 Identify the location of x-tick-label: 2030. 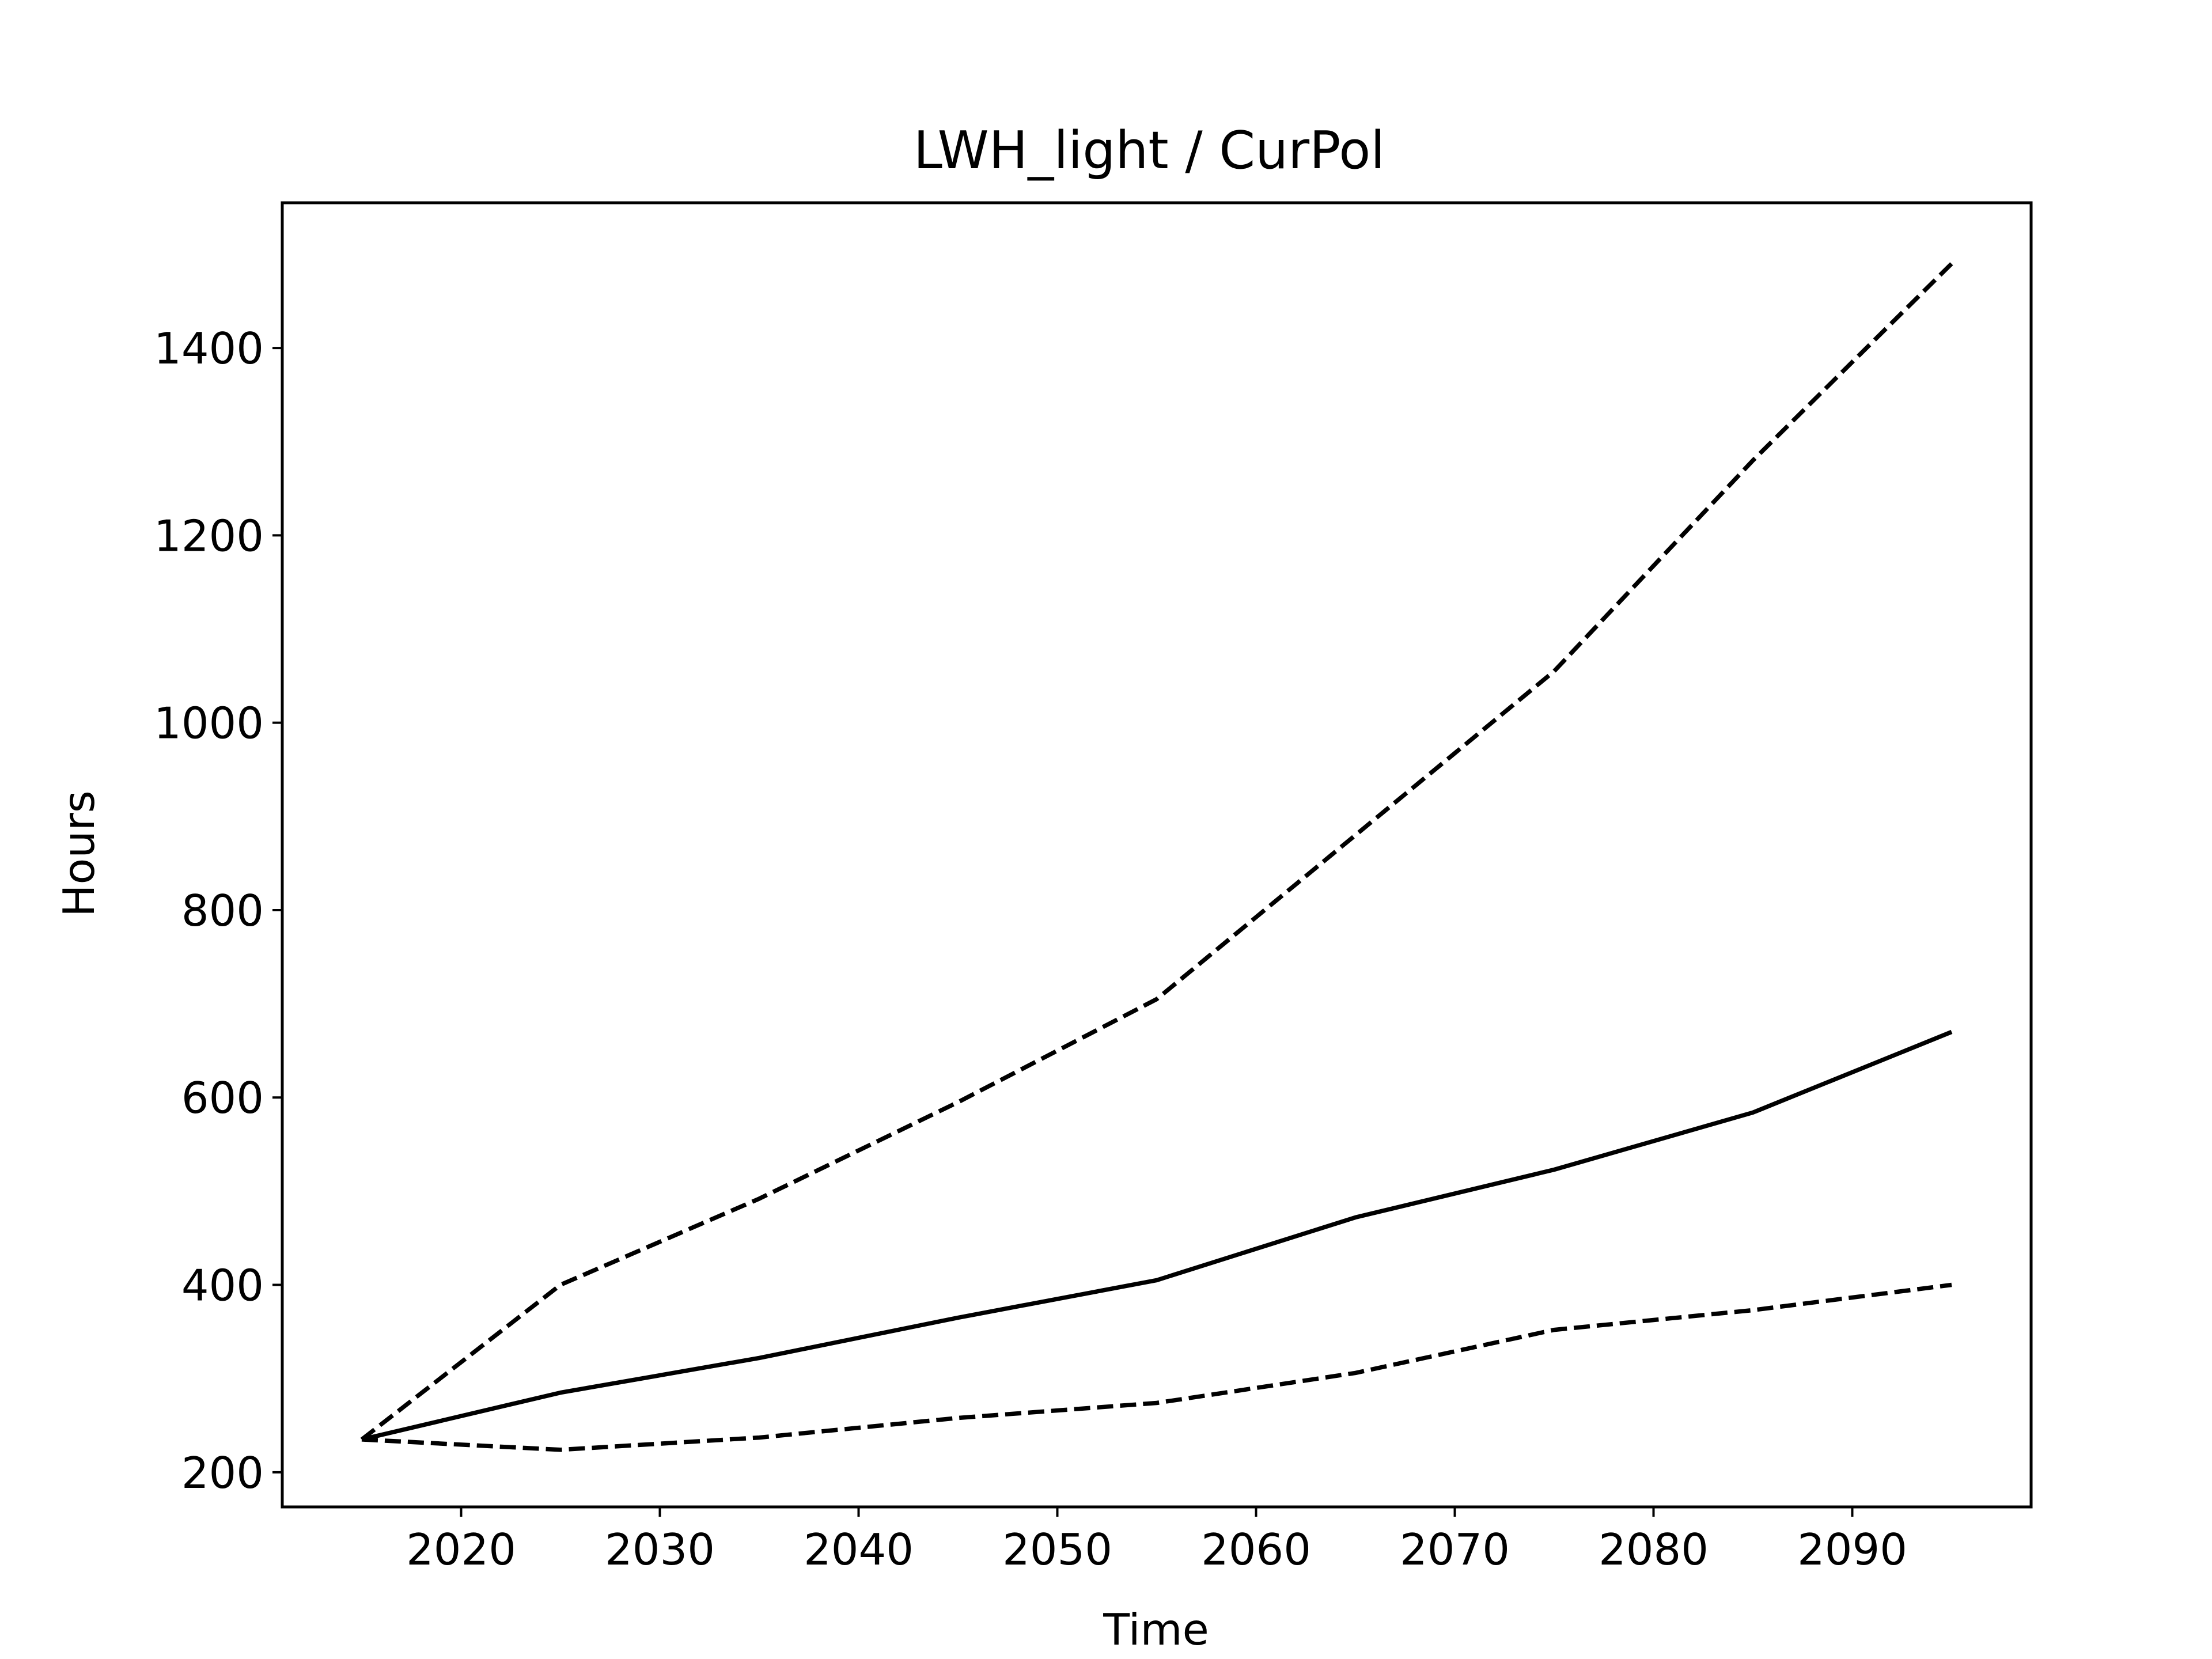
(660, 1549).